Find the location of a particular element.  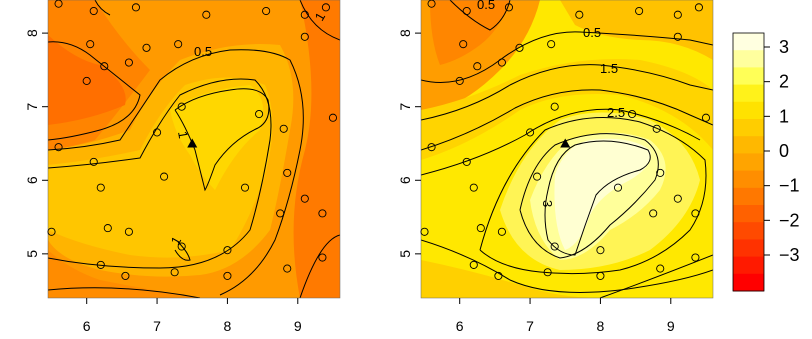

right-y-tick-label: 5 is located at coordinates (405, 254).